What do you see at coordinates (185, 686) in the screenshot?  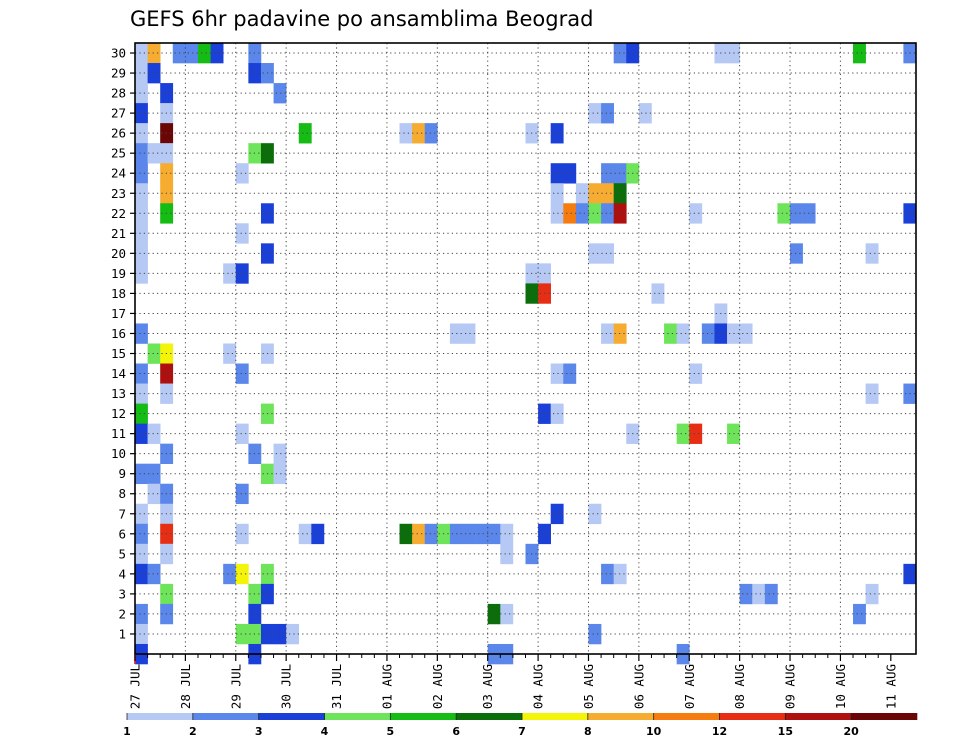 I see `x-tick-label: 28 JUL` at bounding box center [185, 686].